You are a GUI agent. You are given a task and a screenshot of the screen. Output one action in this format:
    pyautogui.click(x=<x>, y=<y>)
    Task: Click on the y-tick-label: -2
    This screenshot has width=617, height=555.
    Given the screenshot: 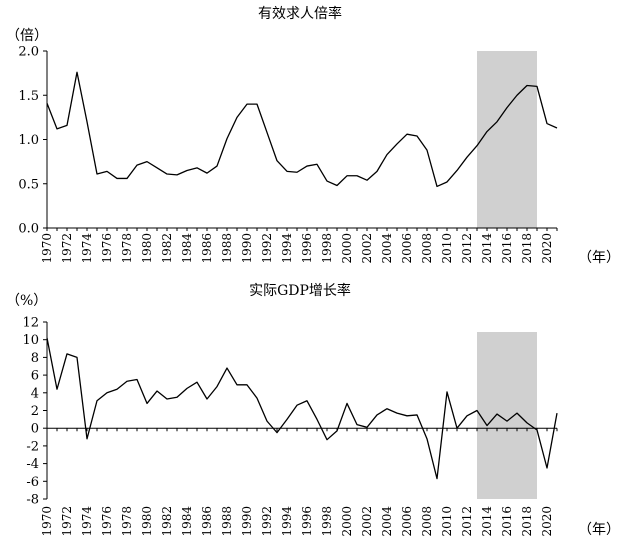 What is the action you would take?
    pyautogui.click(x=32, y=446)
    